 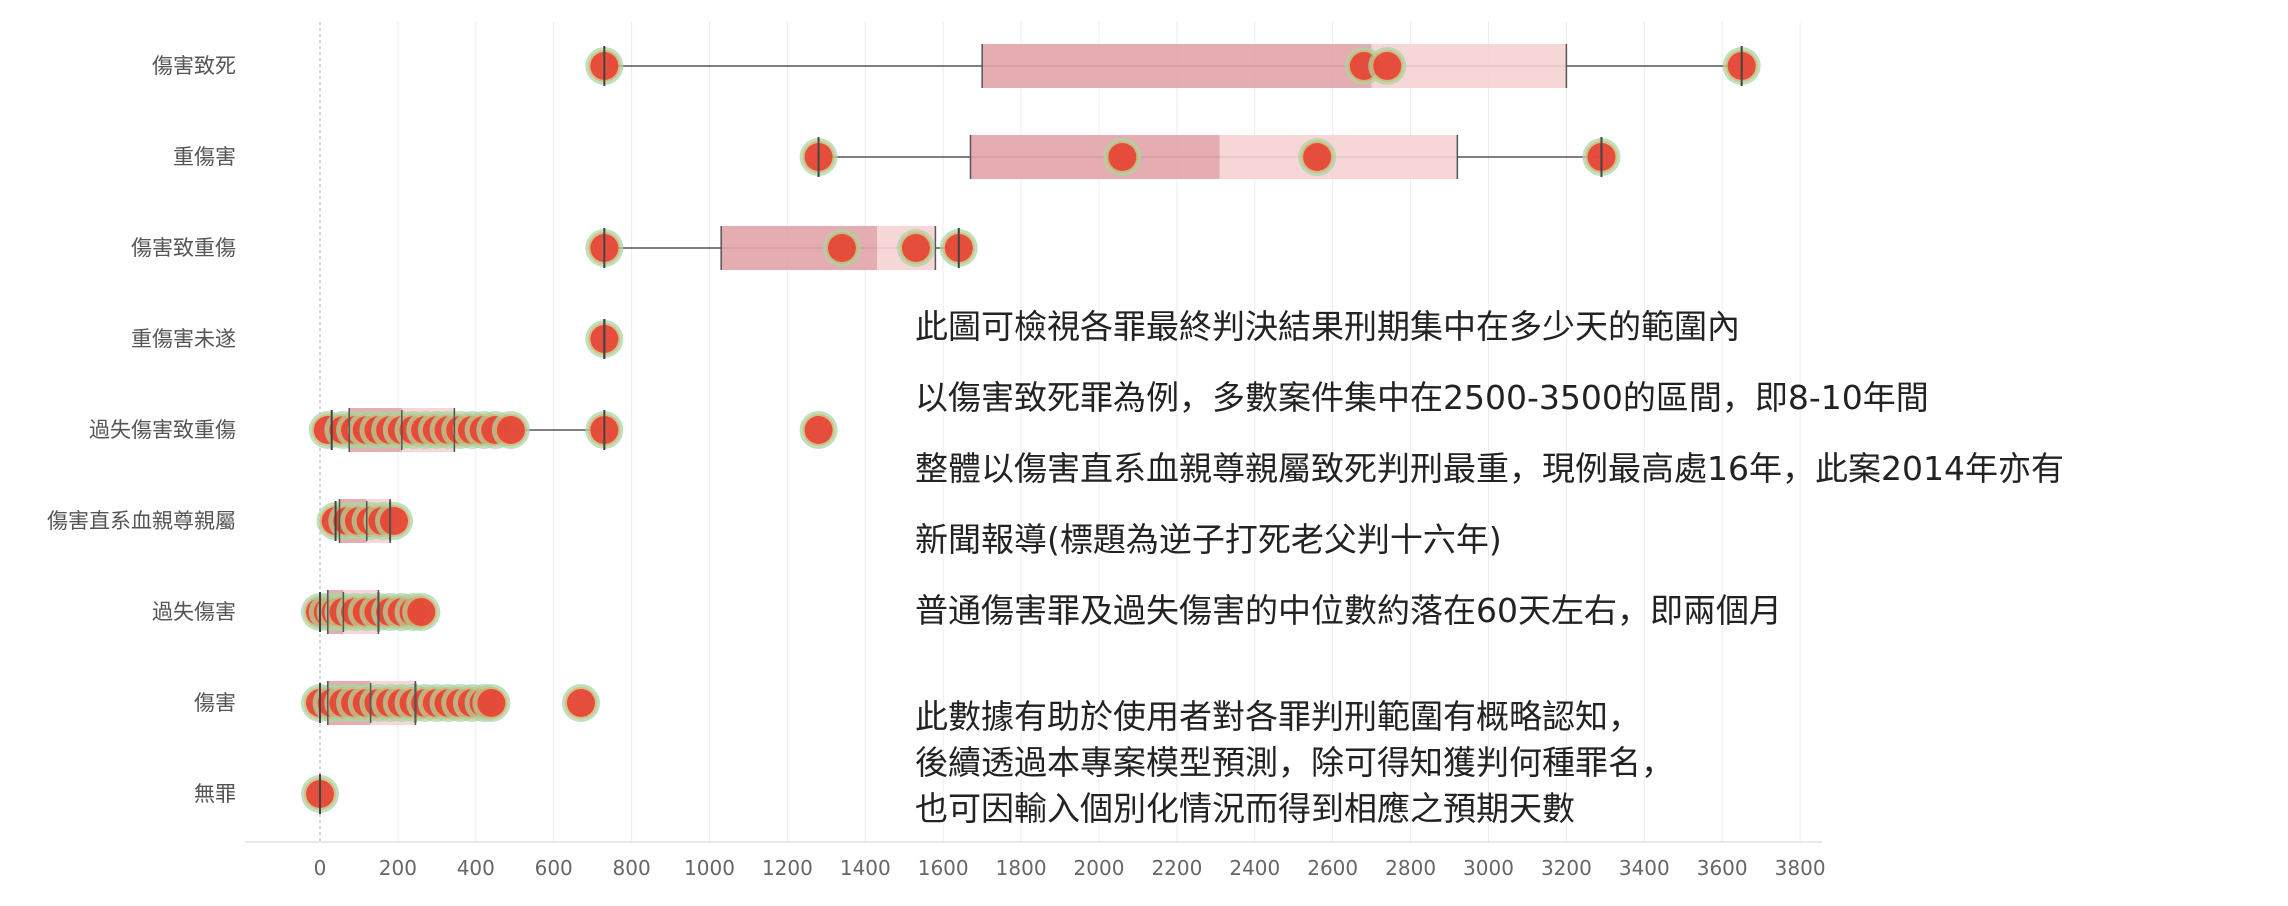 What do you see at coordinates (398, 868) in the screenshot?
I see `x-tick-label: 200` at bounding box center [398, 868].